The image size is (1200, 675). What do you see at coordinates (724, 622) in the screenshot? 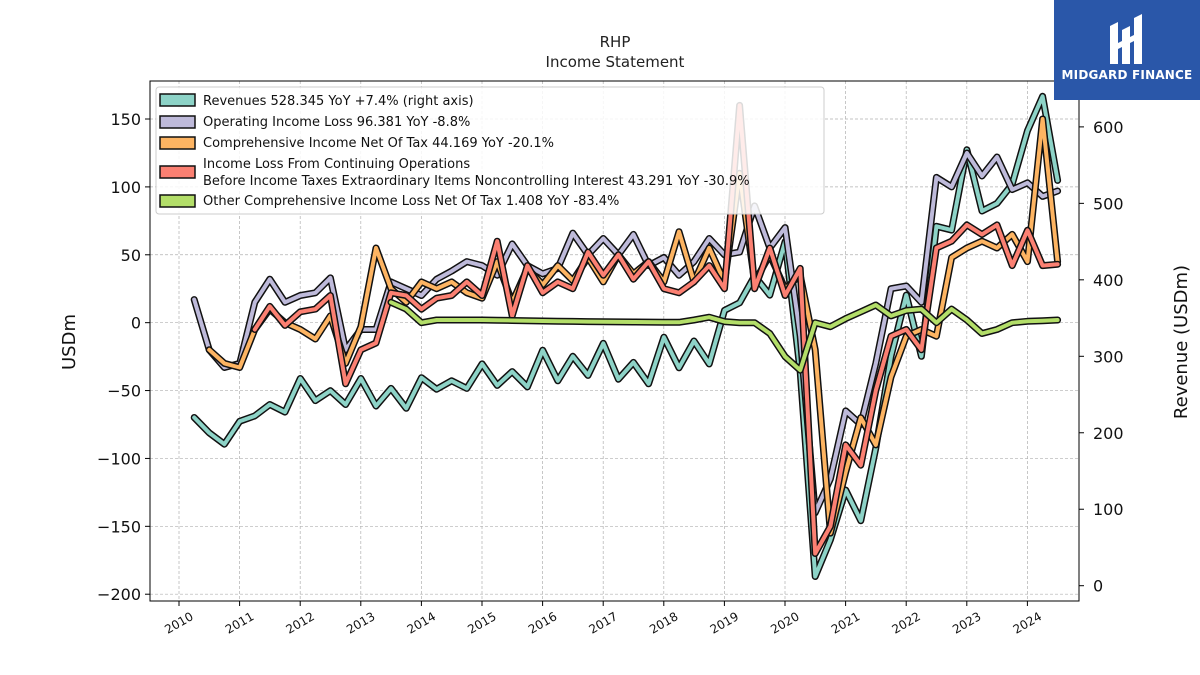
I see `x-tick-label: 2019` at bounding box center [724, 622].